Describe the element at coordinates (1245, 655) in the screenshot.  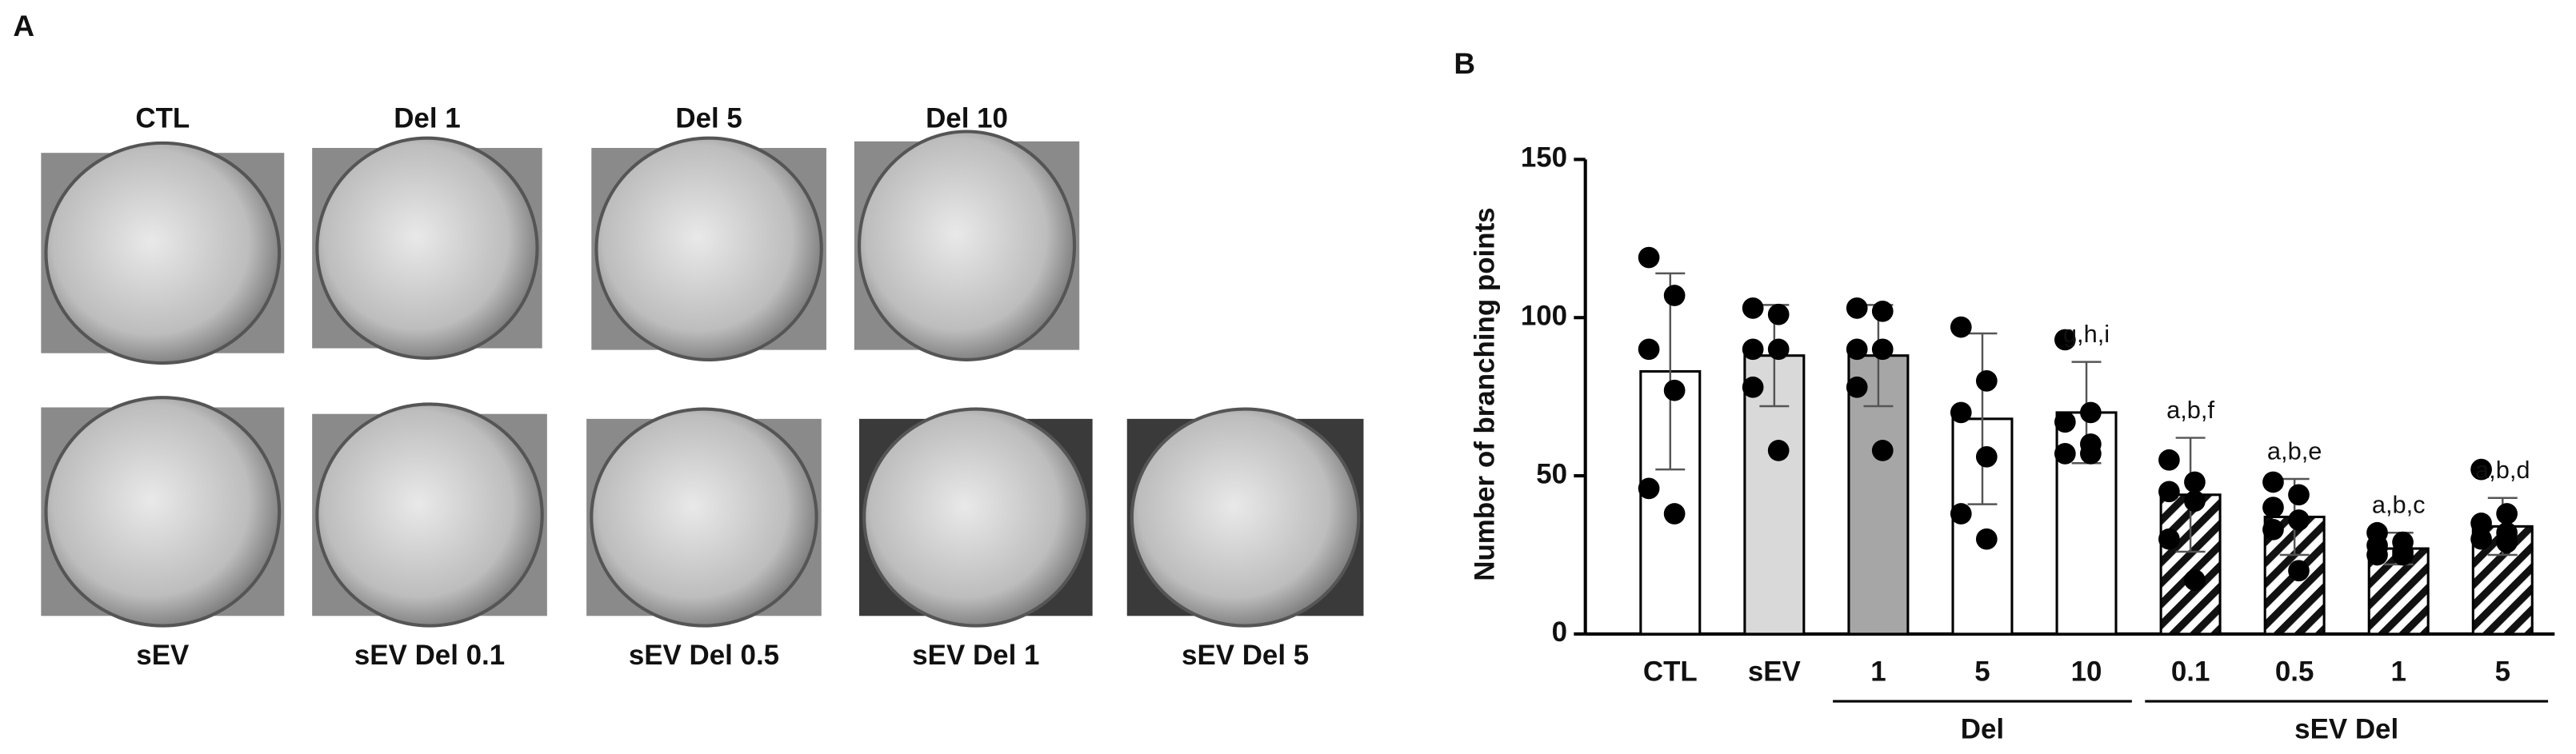
I see `photo-caption: sEV Del 5` at that location.